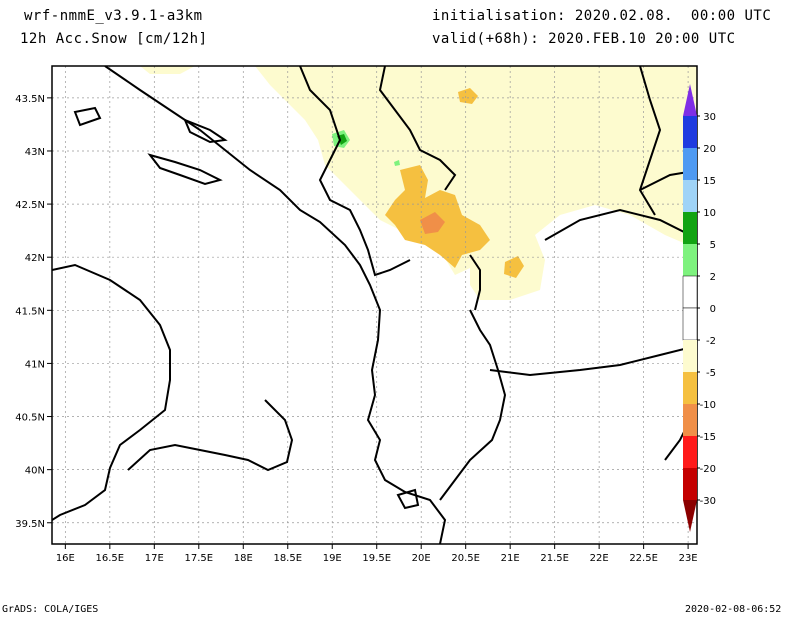 Image resolution: width=800 pixels, height=618 pixels. Describe the element at coordinates (643, 558) in the screenshot. I see `lon-tick-label: 22.5E` at that location.